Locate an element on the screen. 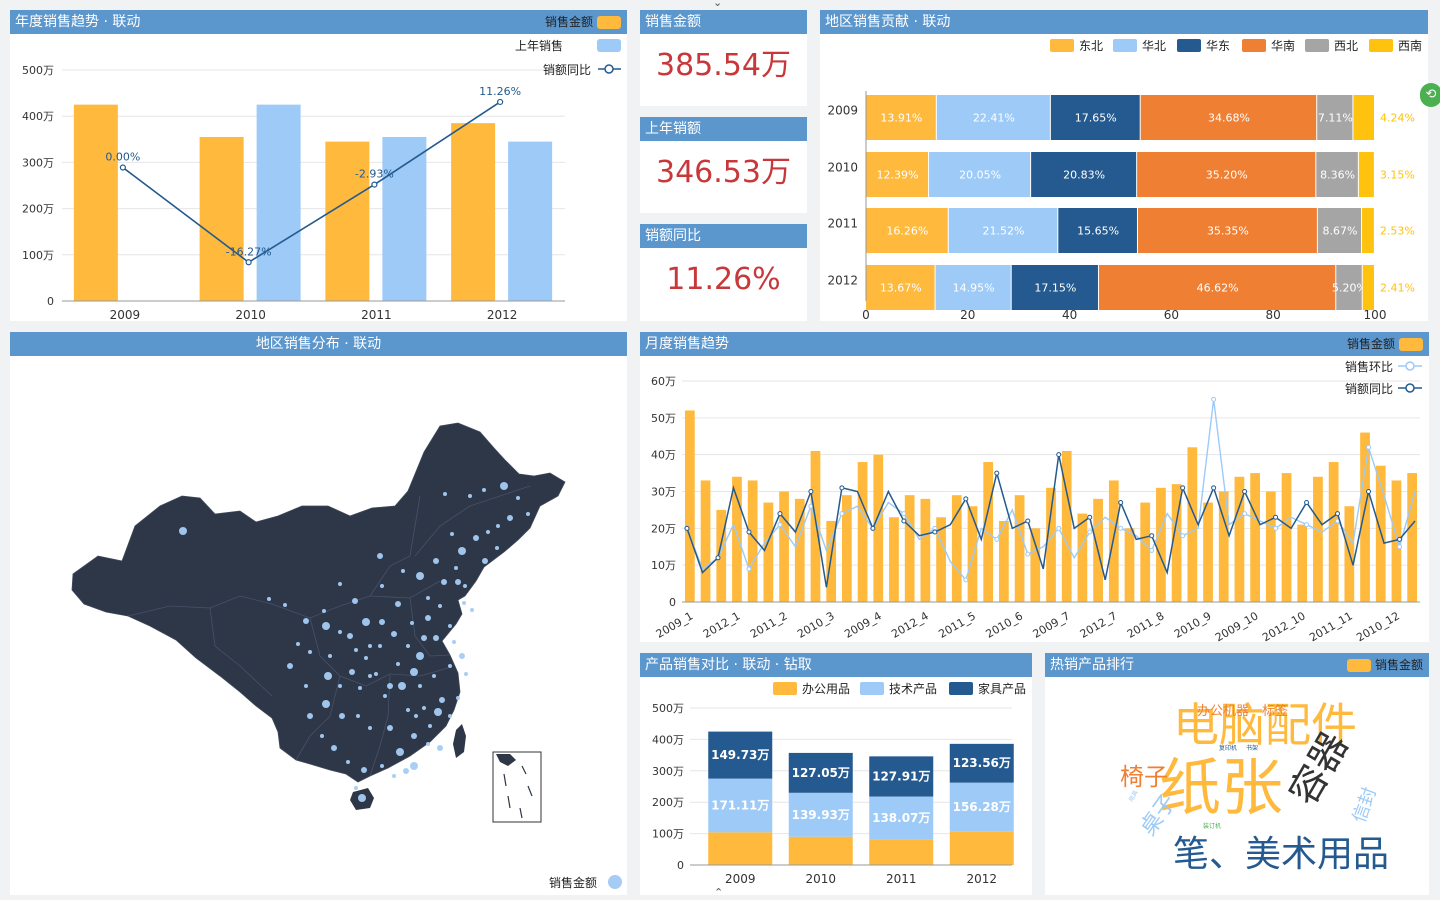 Image resolution: width=1440 pixels, height=900 pixels. expand-icon: ⟲ is located at coordinates (1430, 95).